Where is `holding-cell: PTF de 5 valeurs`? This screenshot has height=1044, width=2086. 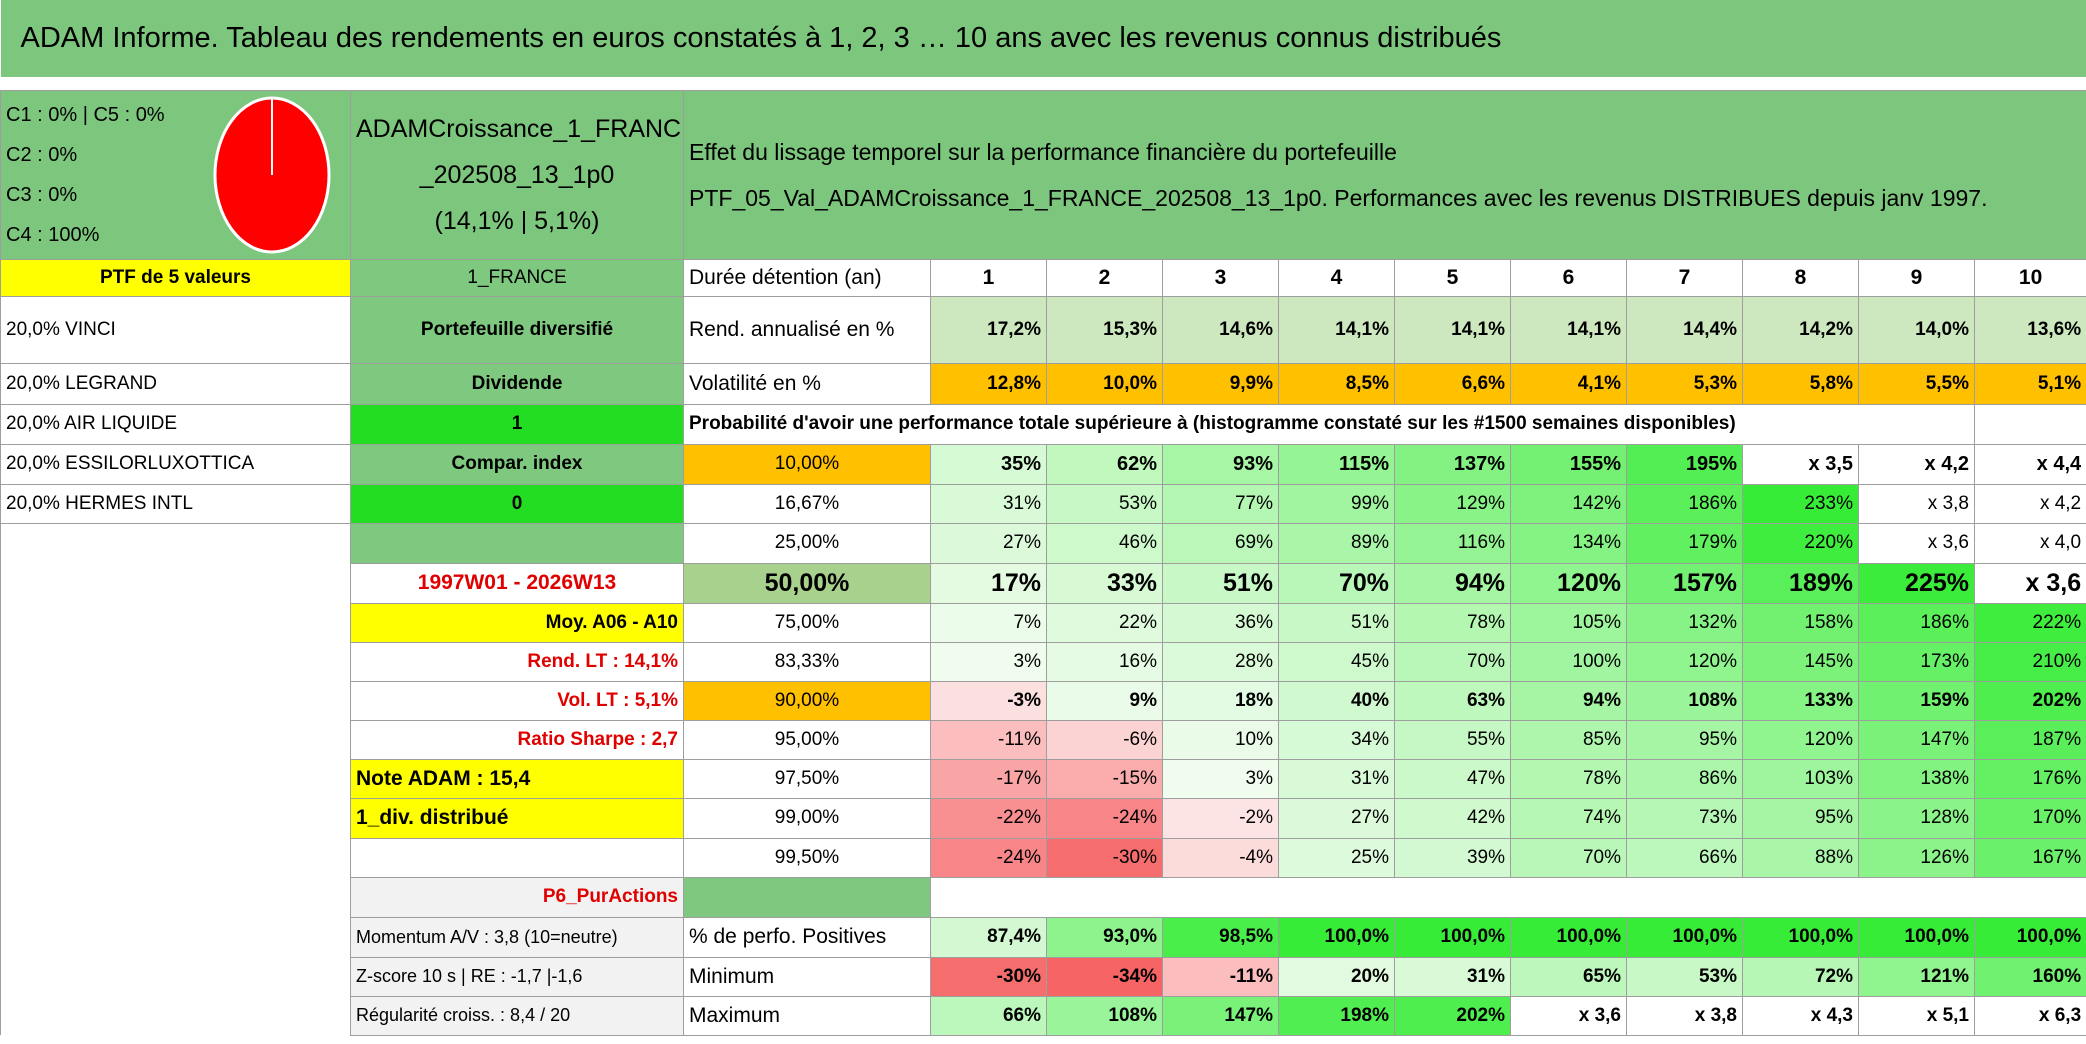
holding-cell: PTF de 5 valeurs is located at coordinates (175, 277).